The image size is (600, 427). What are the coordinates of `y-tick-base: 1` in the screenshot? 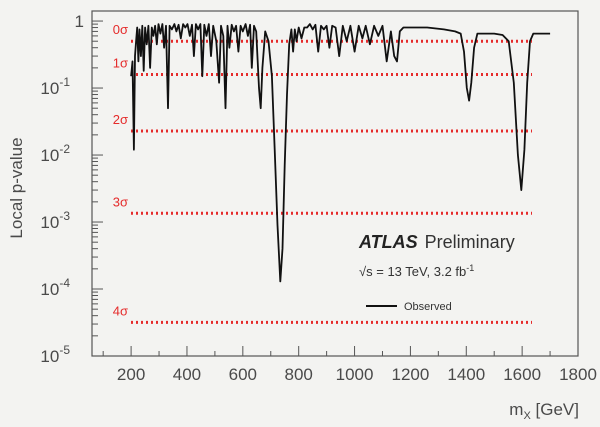 It's located at (79, 21).